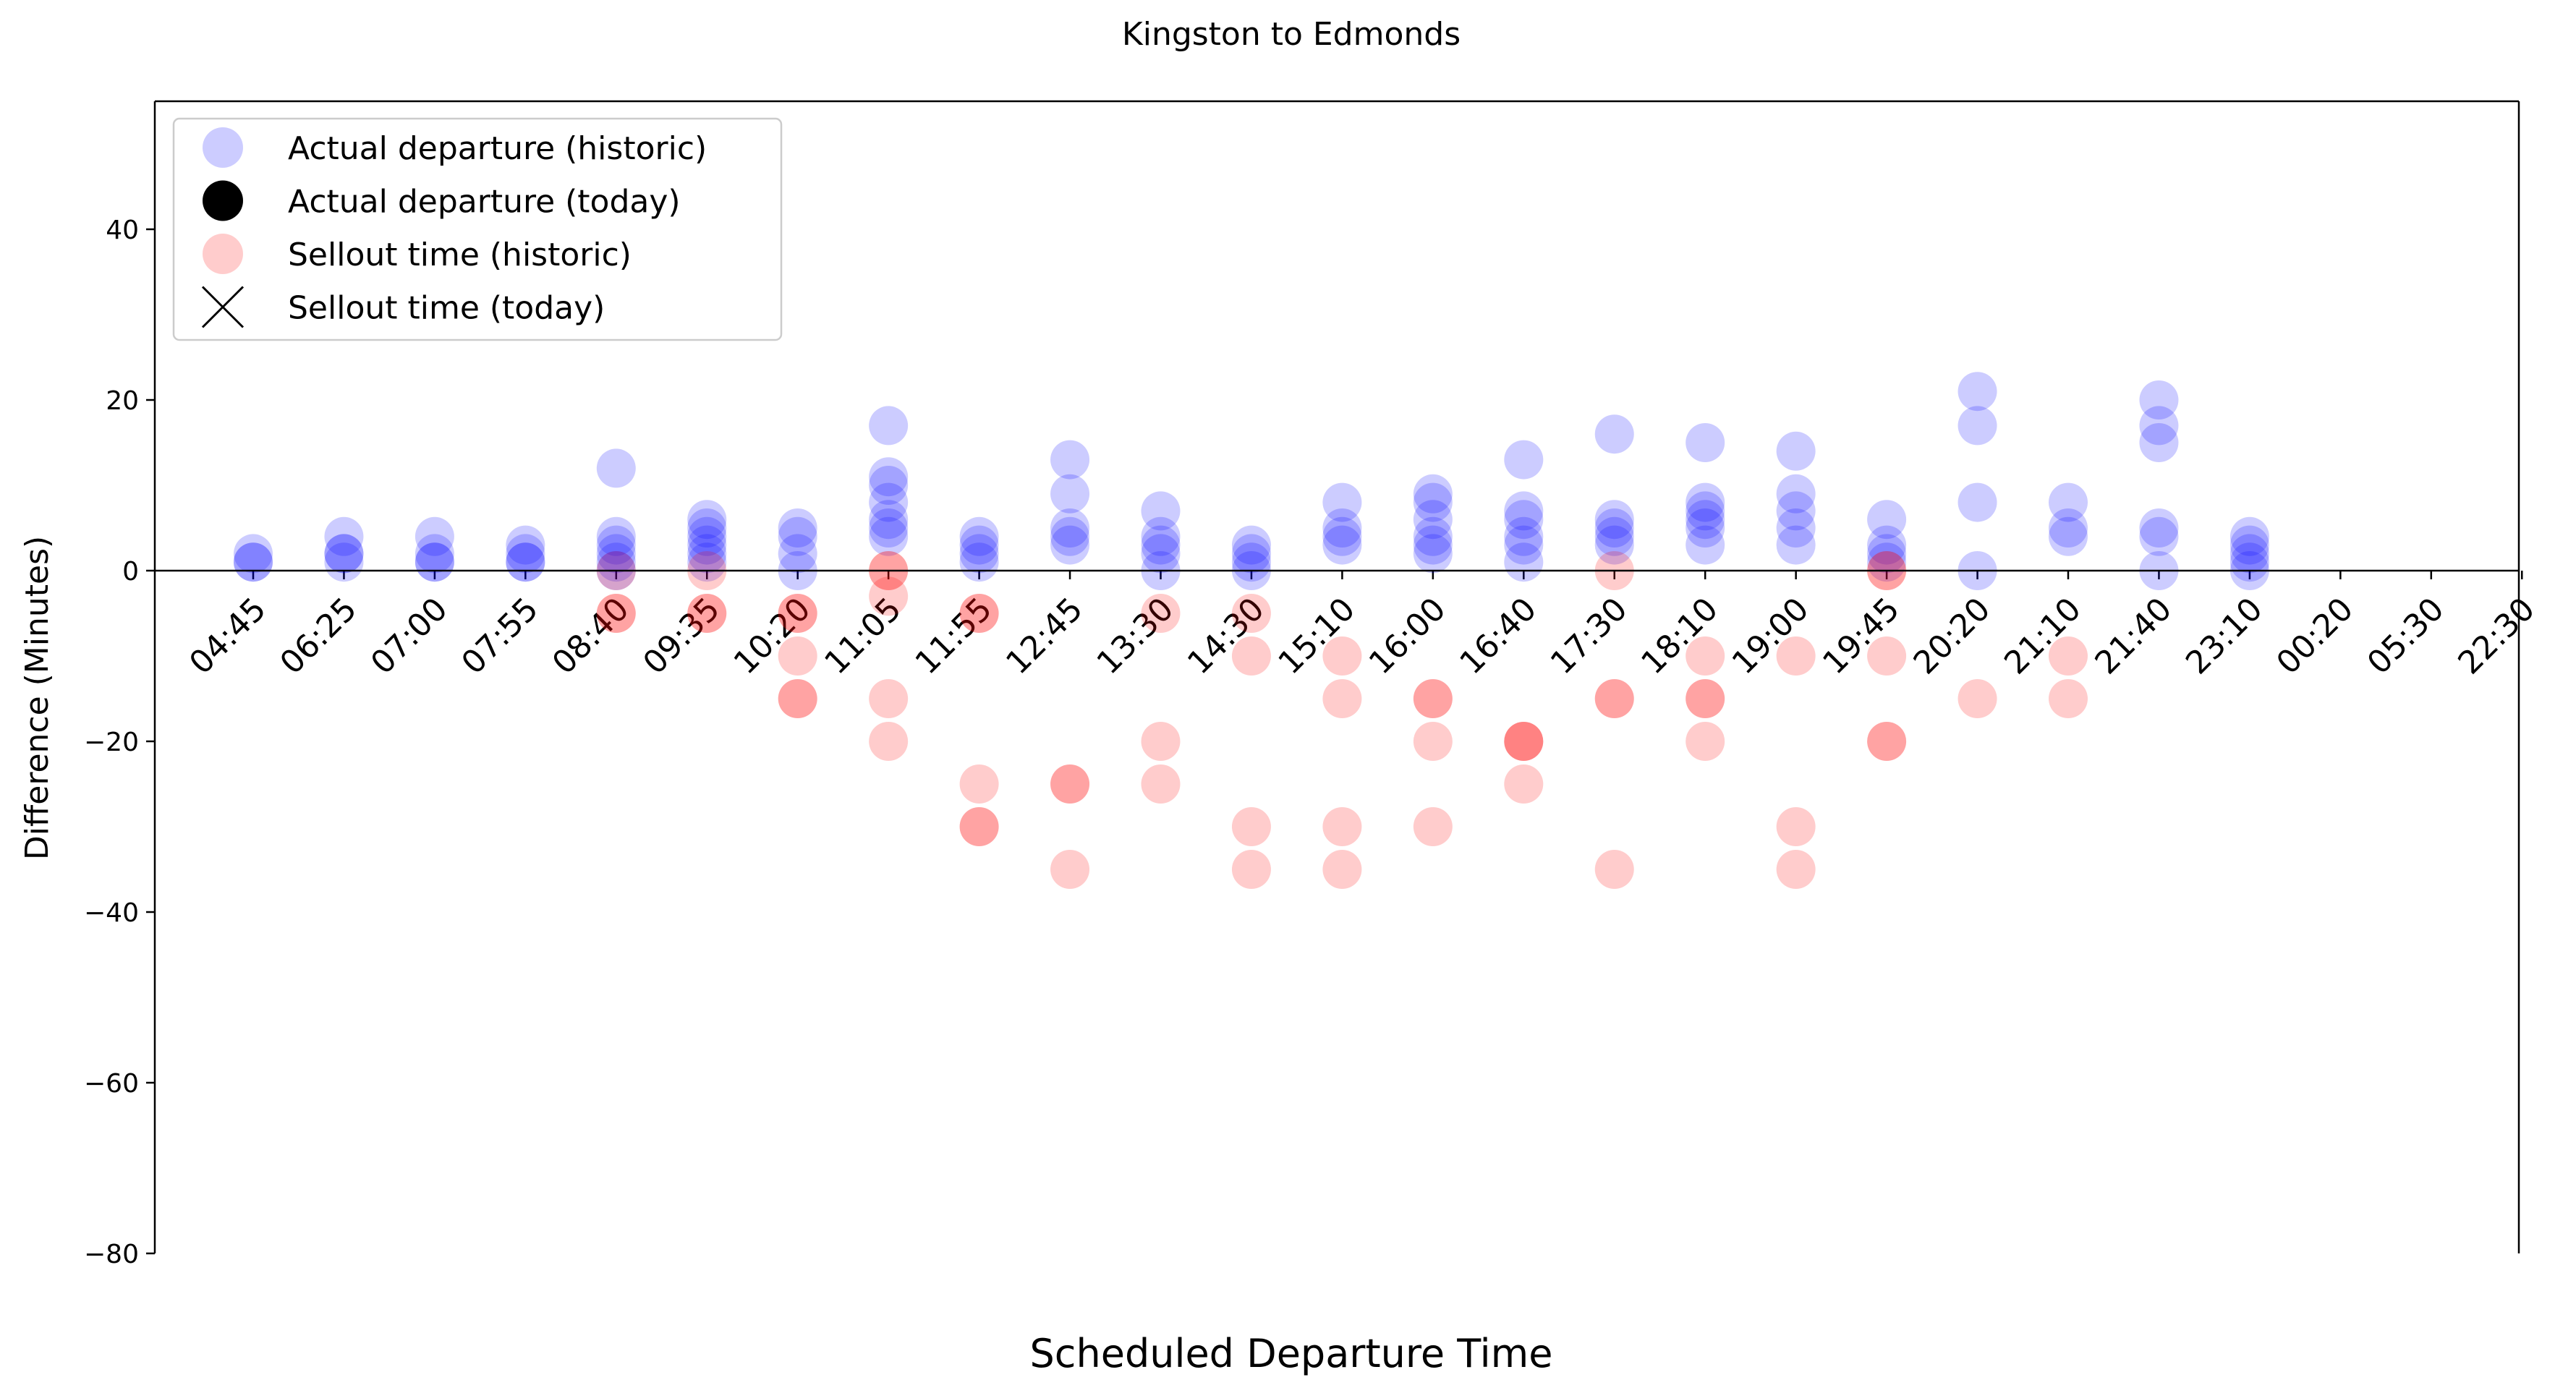  Describe the element at coordinates (122, 230) in the screenshot. I see `y-tick-label: 40` at that location.